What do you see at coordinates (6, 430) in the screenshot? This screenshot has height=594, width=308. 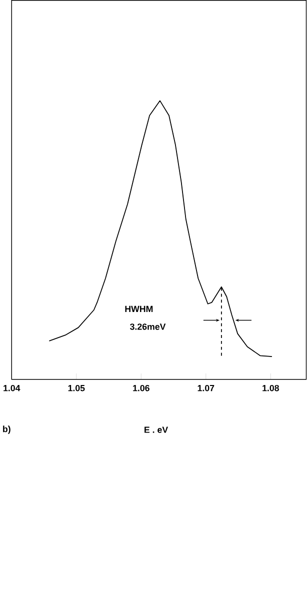 I see `text: b)` at bounding box center [6, 430].